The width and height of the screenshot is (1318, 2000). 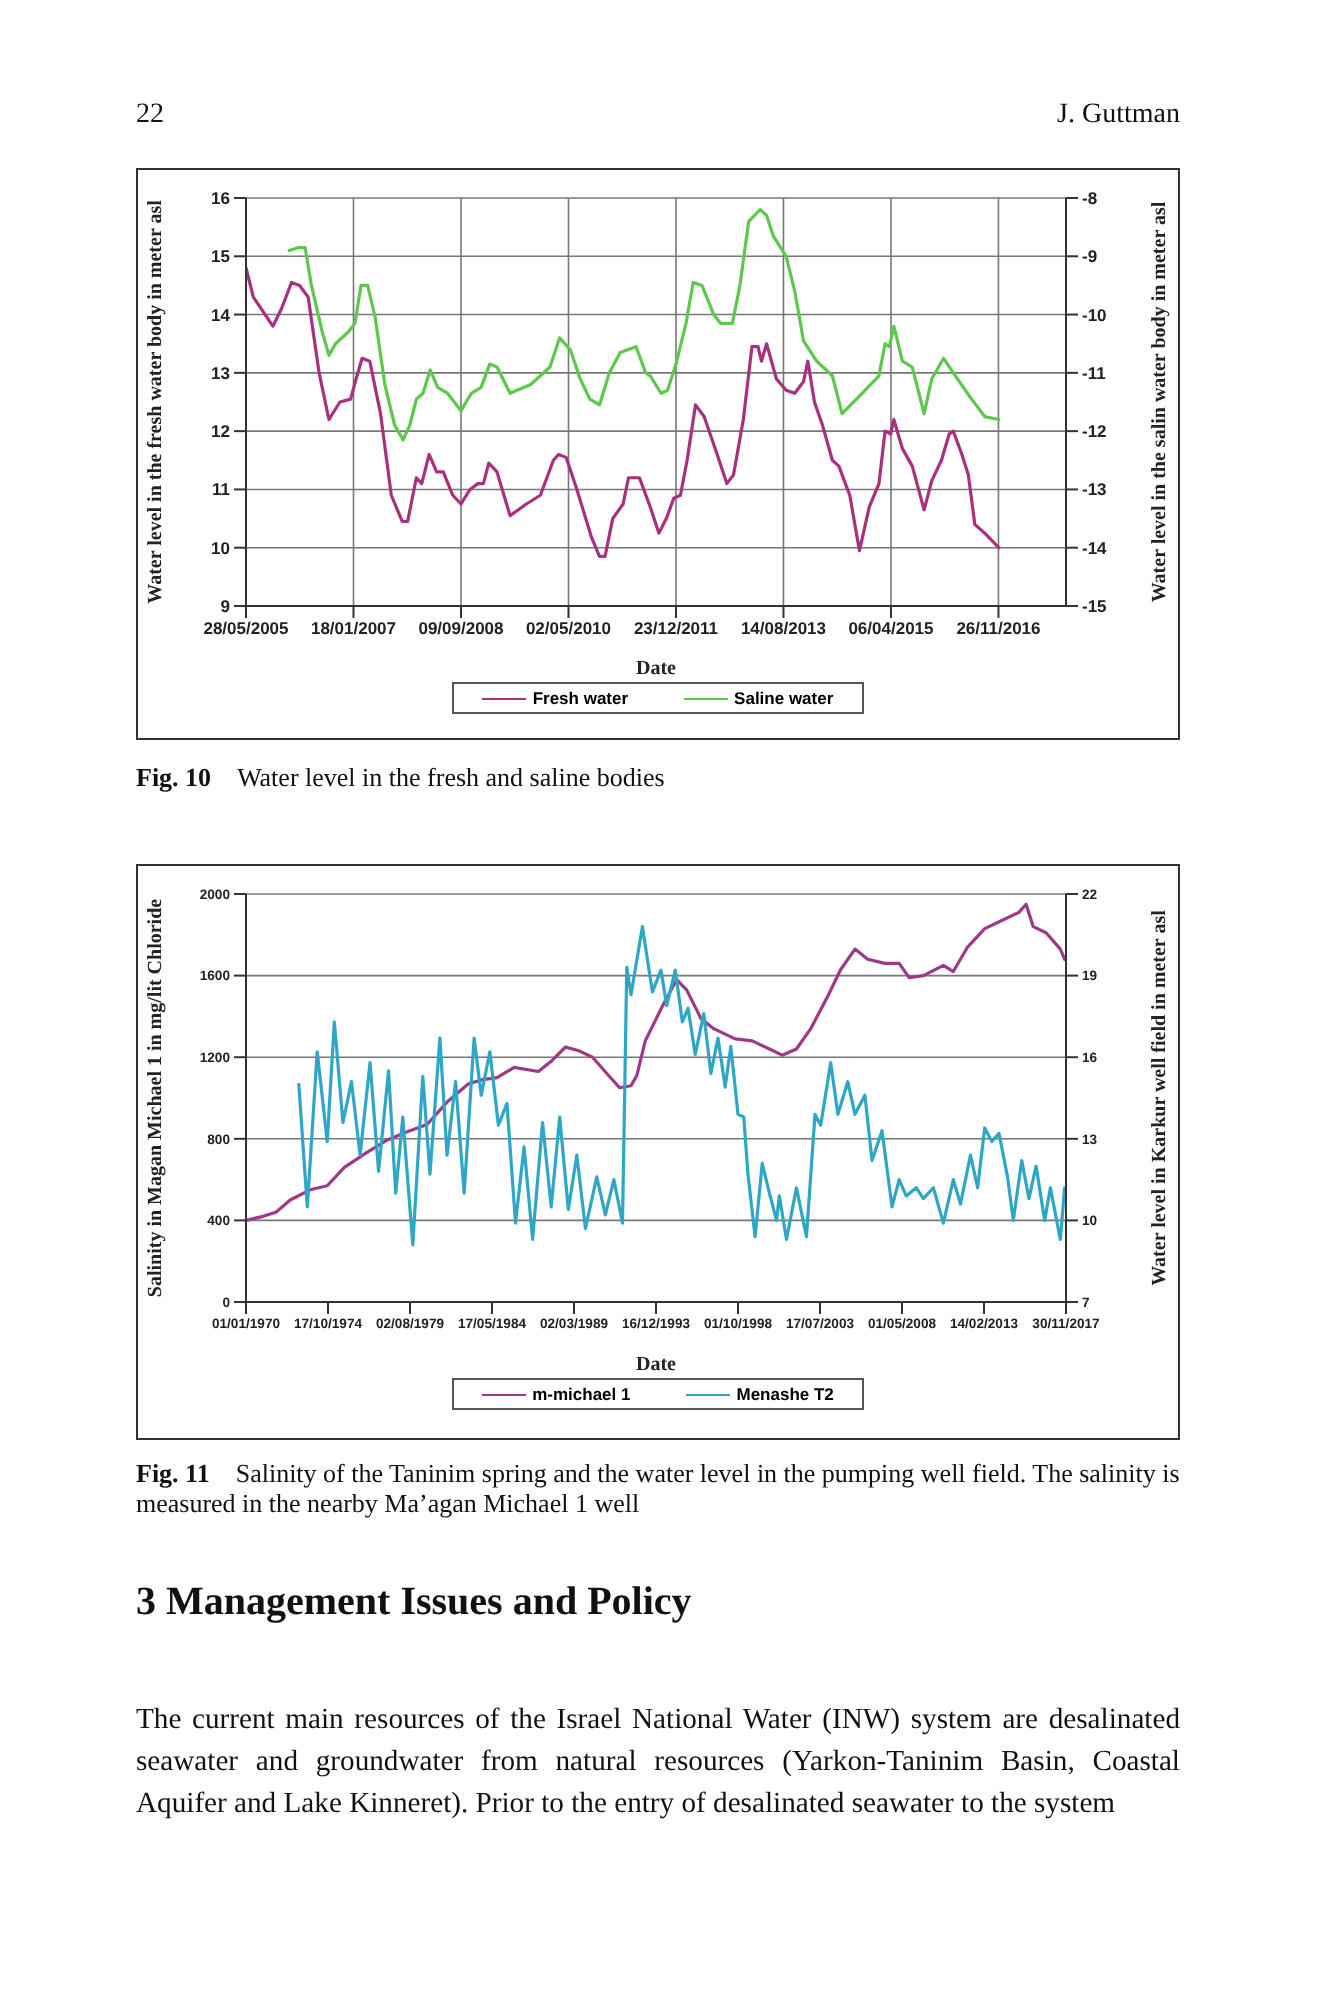 I want to click on y2-tick-label: -8, so click(x=1090, y=198).